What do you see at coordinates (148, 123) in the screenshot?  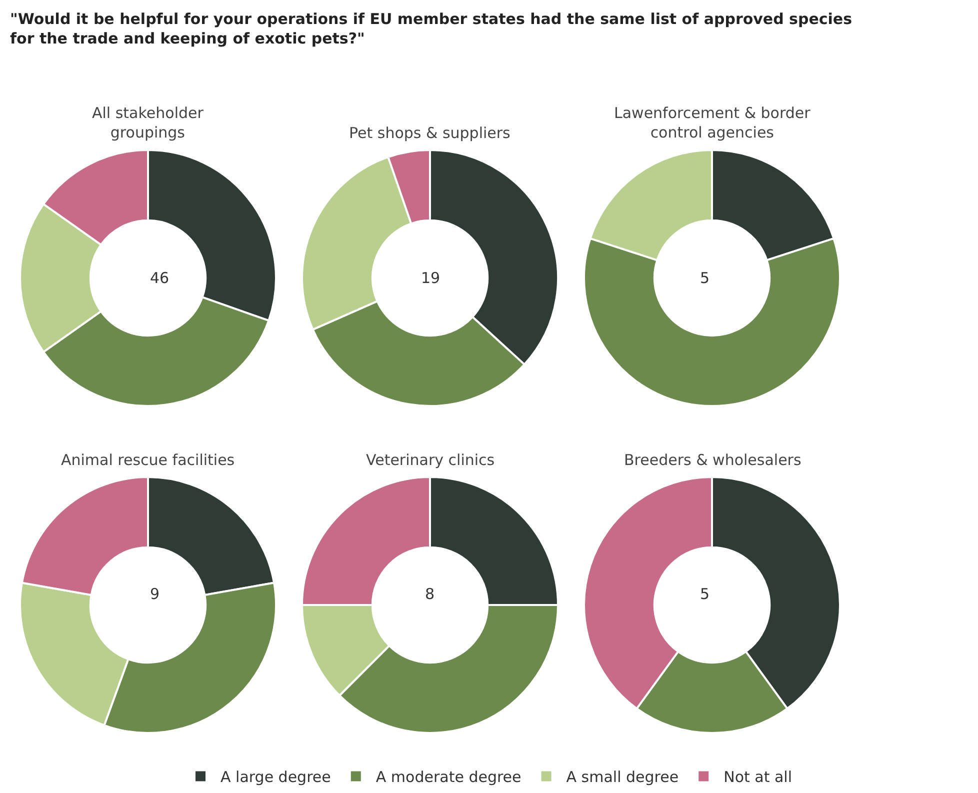 I see `chart-title: All stakeholder groupings` at bounding box center [148, 123].